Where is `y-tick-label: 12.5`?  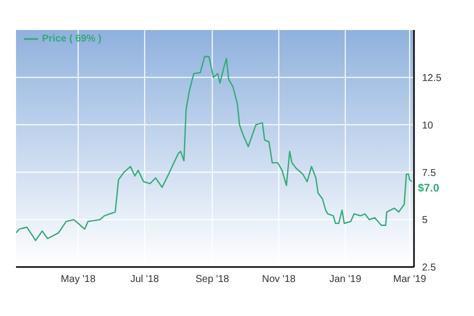
y-tick-label: 12.5 is located at coordinates (432, 78).